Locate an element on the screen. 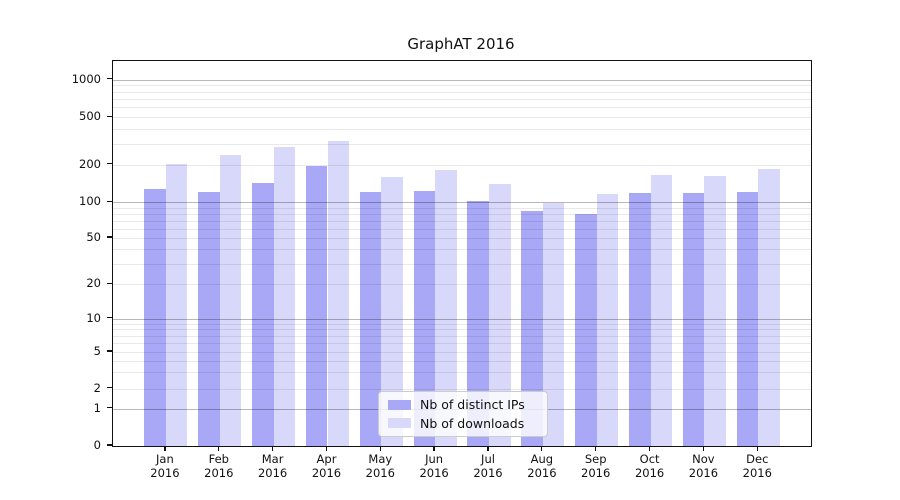 Image resolution: width=900 pixels, height=500 pixels. y-tick-label: 500 is located at coordinates (90, 116).